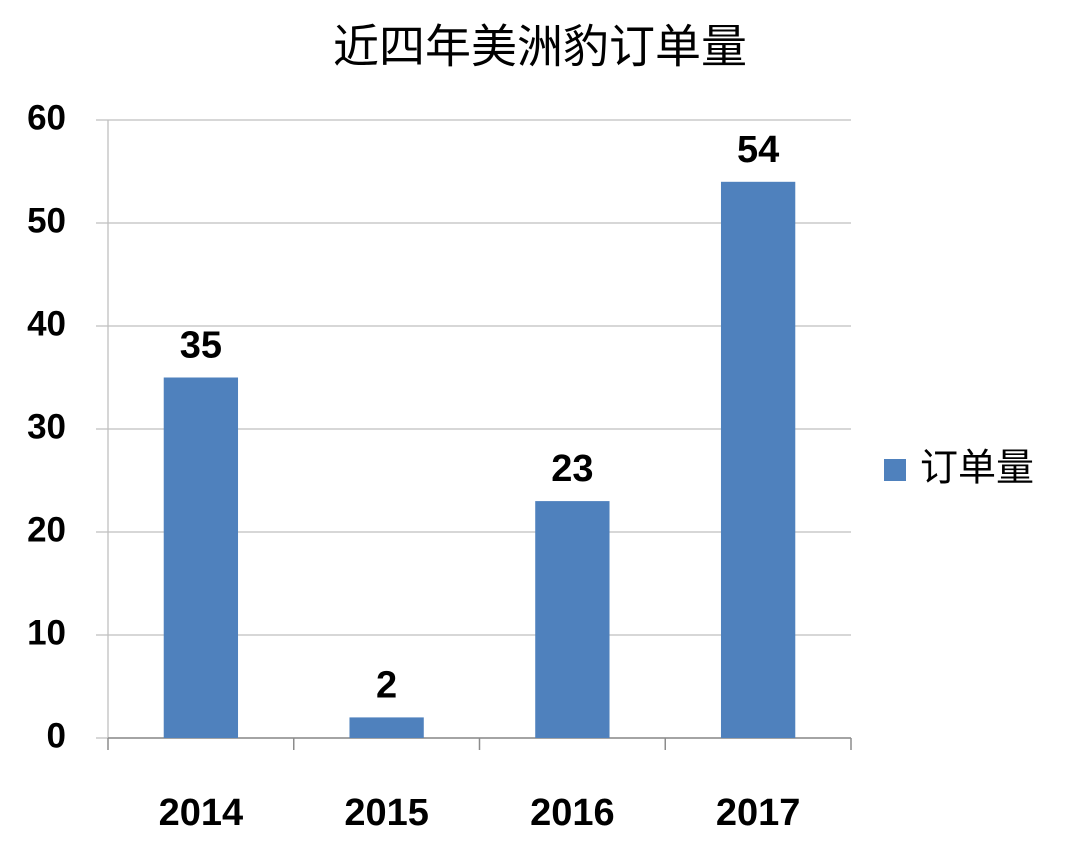 The width and height of the screenshot is (1080, 857). What do you see at coordinates (46, 426) in the screenshot?
I see `y-tick-label: 30` at bounding box center [46, 426].